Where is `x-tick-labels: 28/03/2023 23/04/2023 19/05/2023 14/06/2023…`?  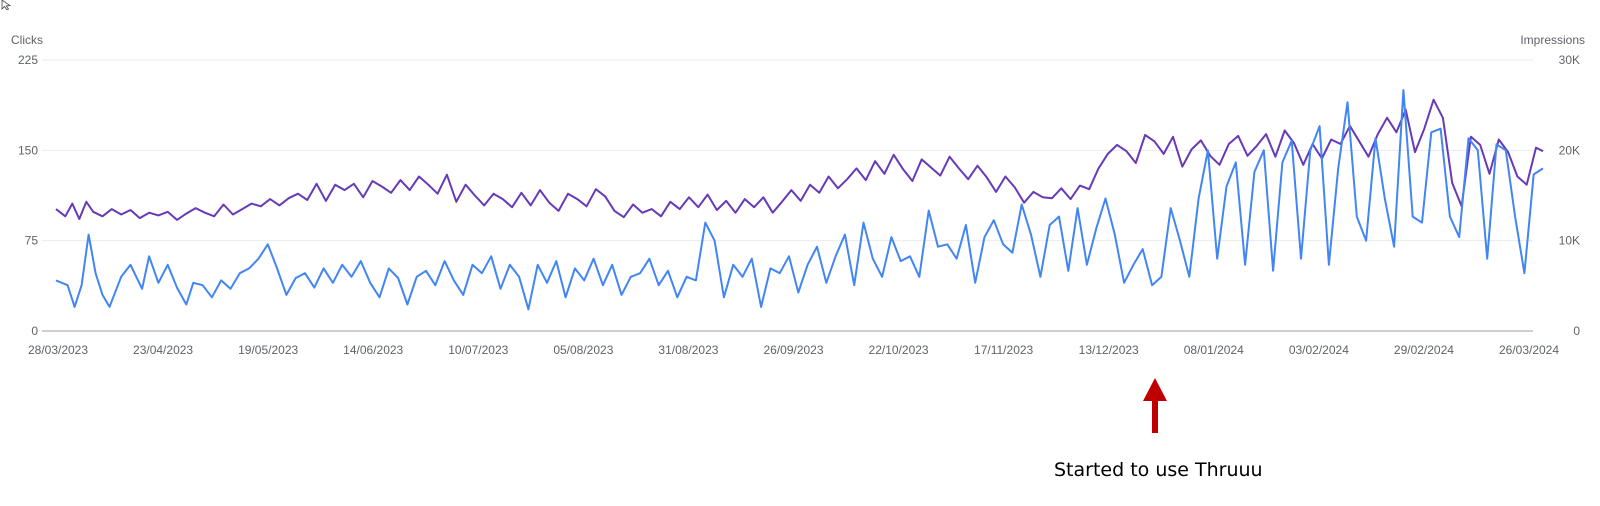 x-tick-labels: 28/03/2023 23/04/2023 19/05/2023 14/06/2023… is located at coordinates (793, 350).